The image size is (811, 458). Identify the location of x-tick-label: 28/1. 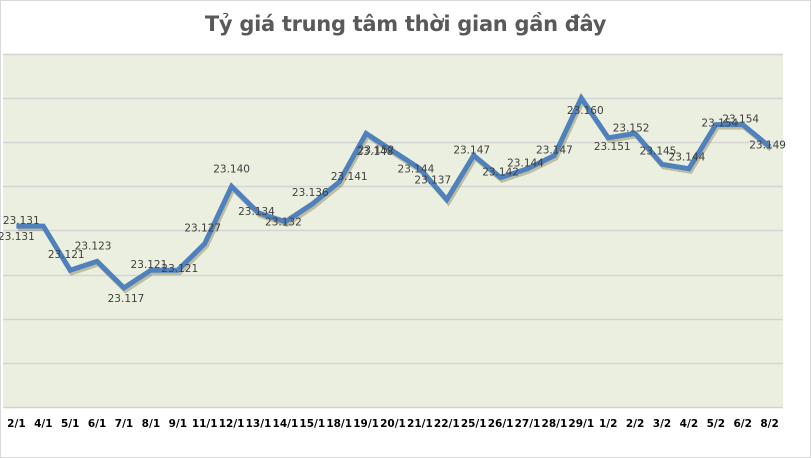
(555, 424).